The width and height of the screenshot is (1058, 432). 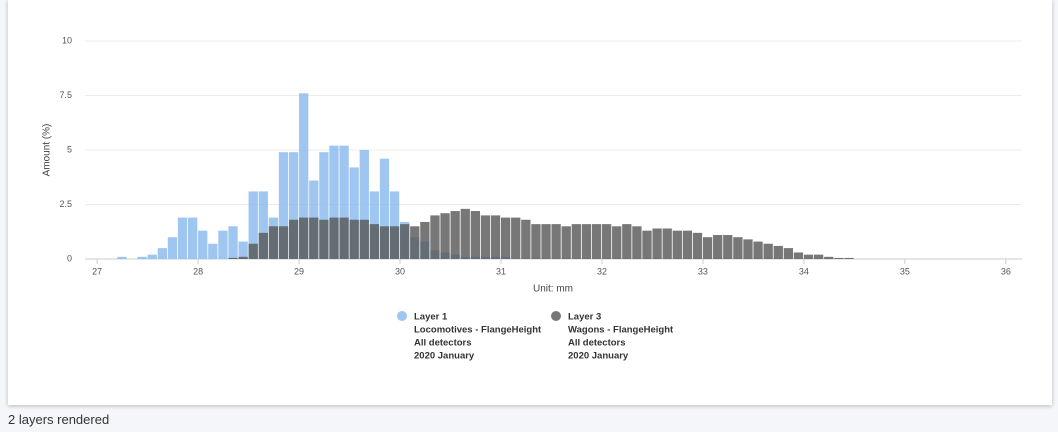 I want to click on x-tick-label: 32, so click(x=602, y=271).